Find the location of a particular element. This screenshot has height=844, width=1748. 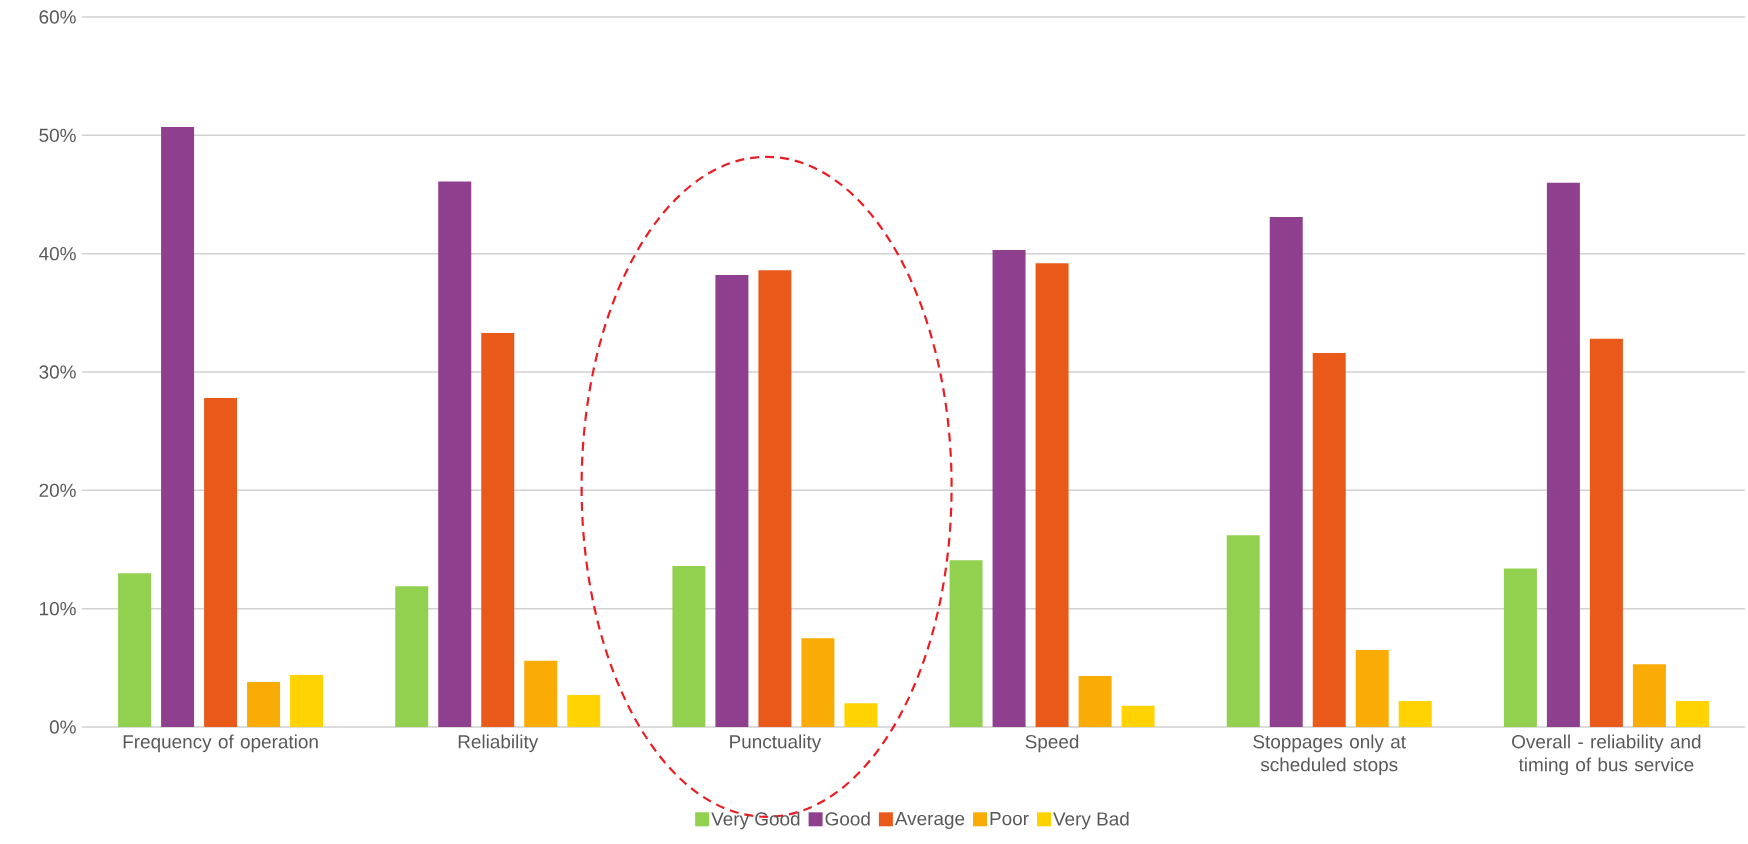

x-tick-label: Reliability is located at coordinates (498, 743).